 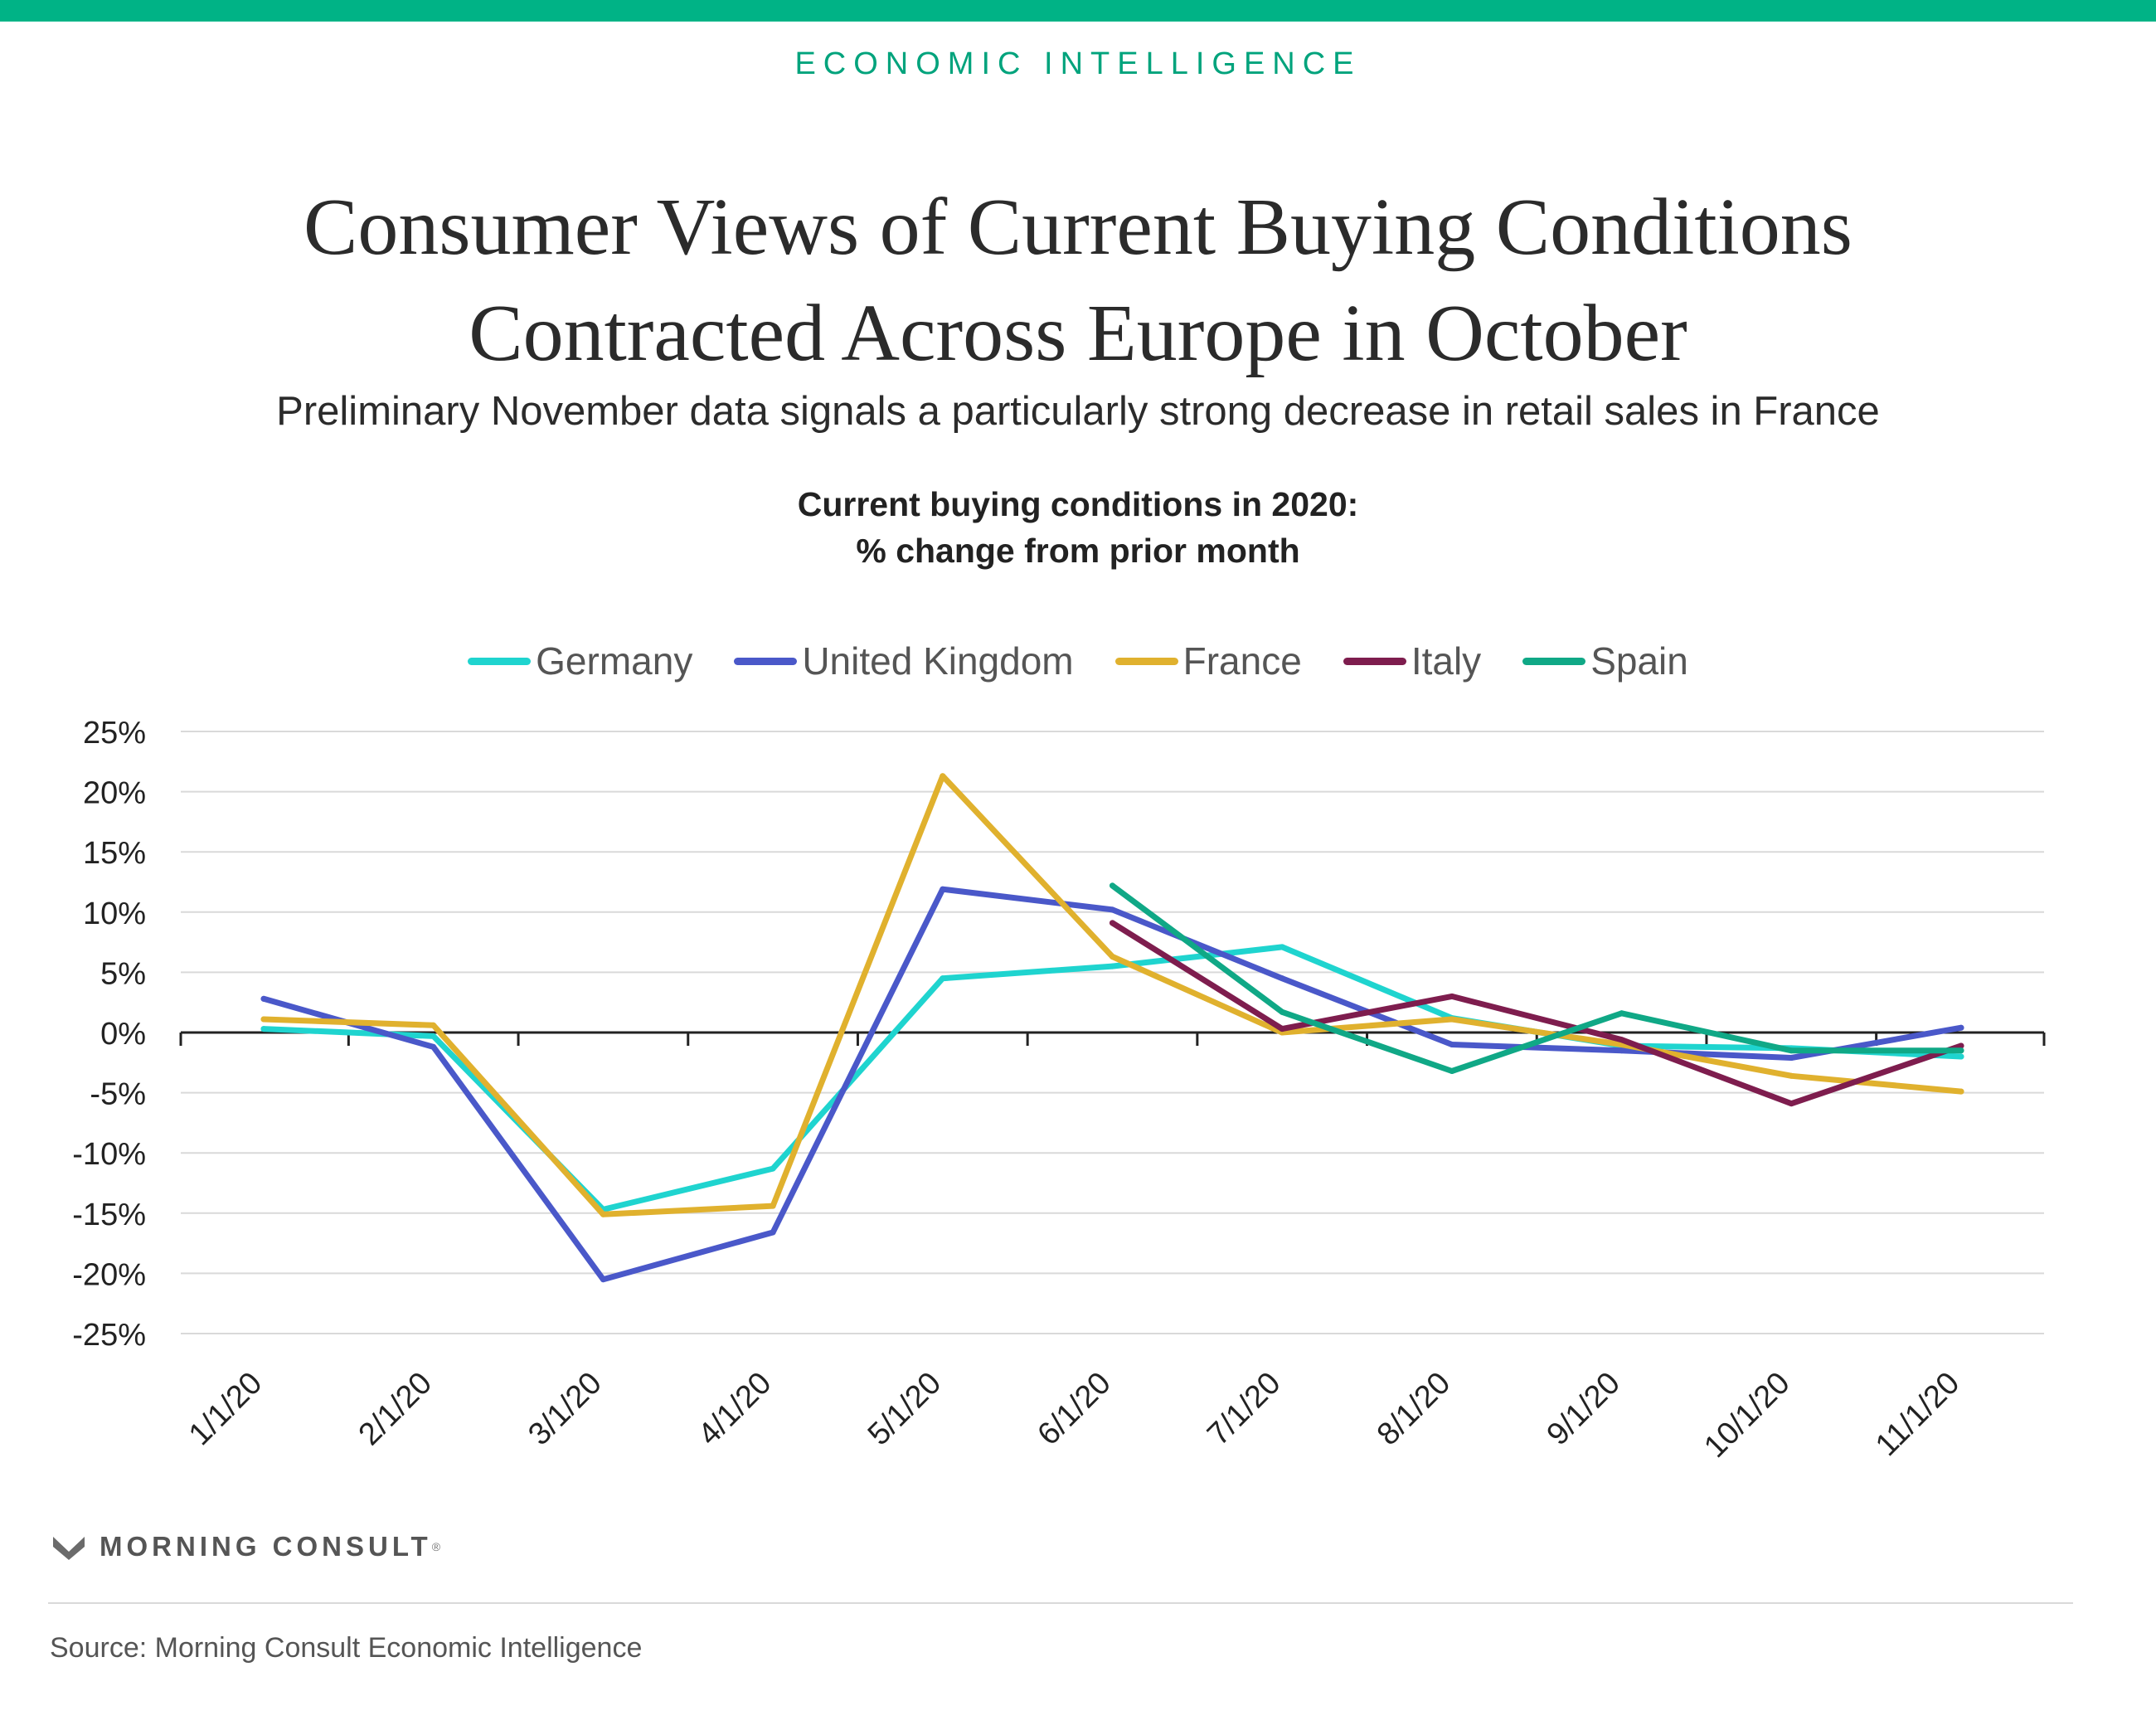 What do you see at coordinates (1917, 1415) in the screenshot?
I see `x-tick-label: 11/1/20` at bounding box center [1917, 1415].